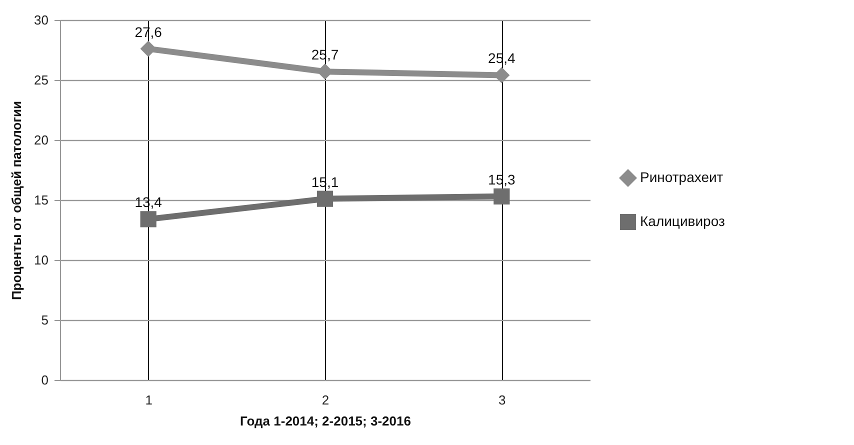 The image size is (854, 445). I want to click on x-tick-label: 1, so click(148, 400).